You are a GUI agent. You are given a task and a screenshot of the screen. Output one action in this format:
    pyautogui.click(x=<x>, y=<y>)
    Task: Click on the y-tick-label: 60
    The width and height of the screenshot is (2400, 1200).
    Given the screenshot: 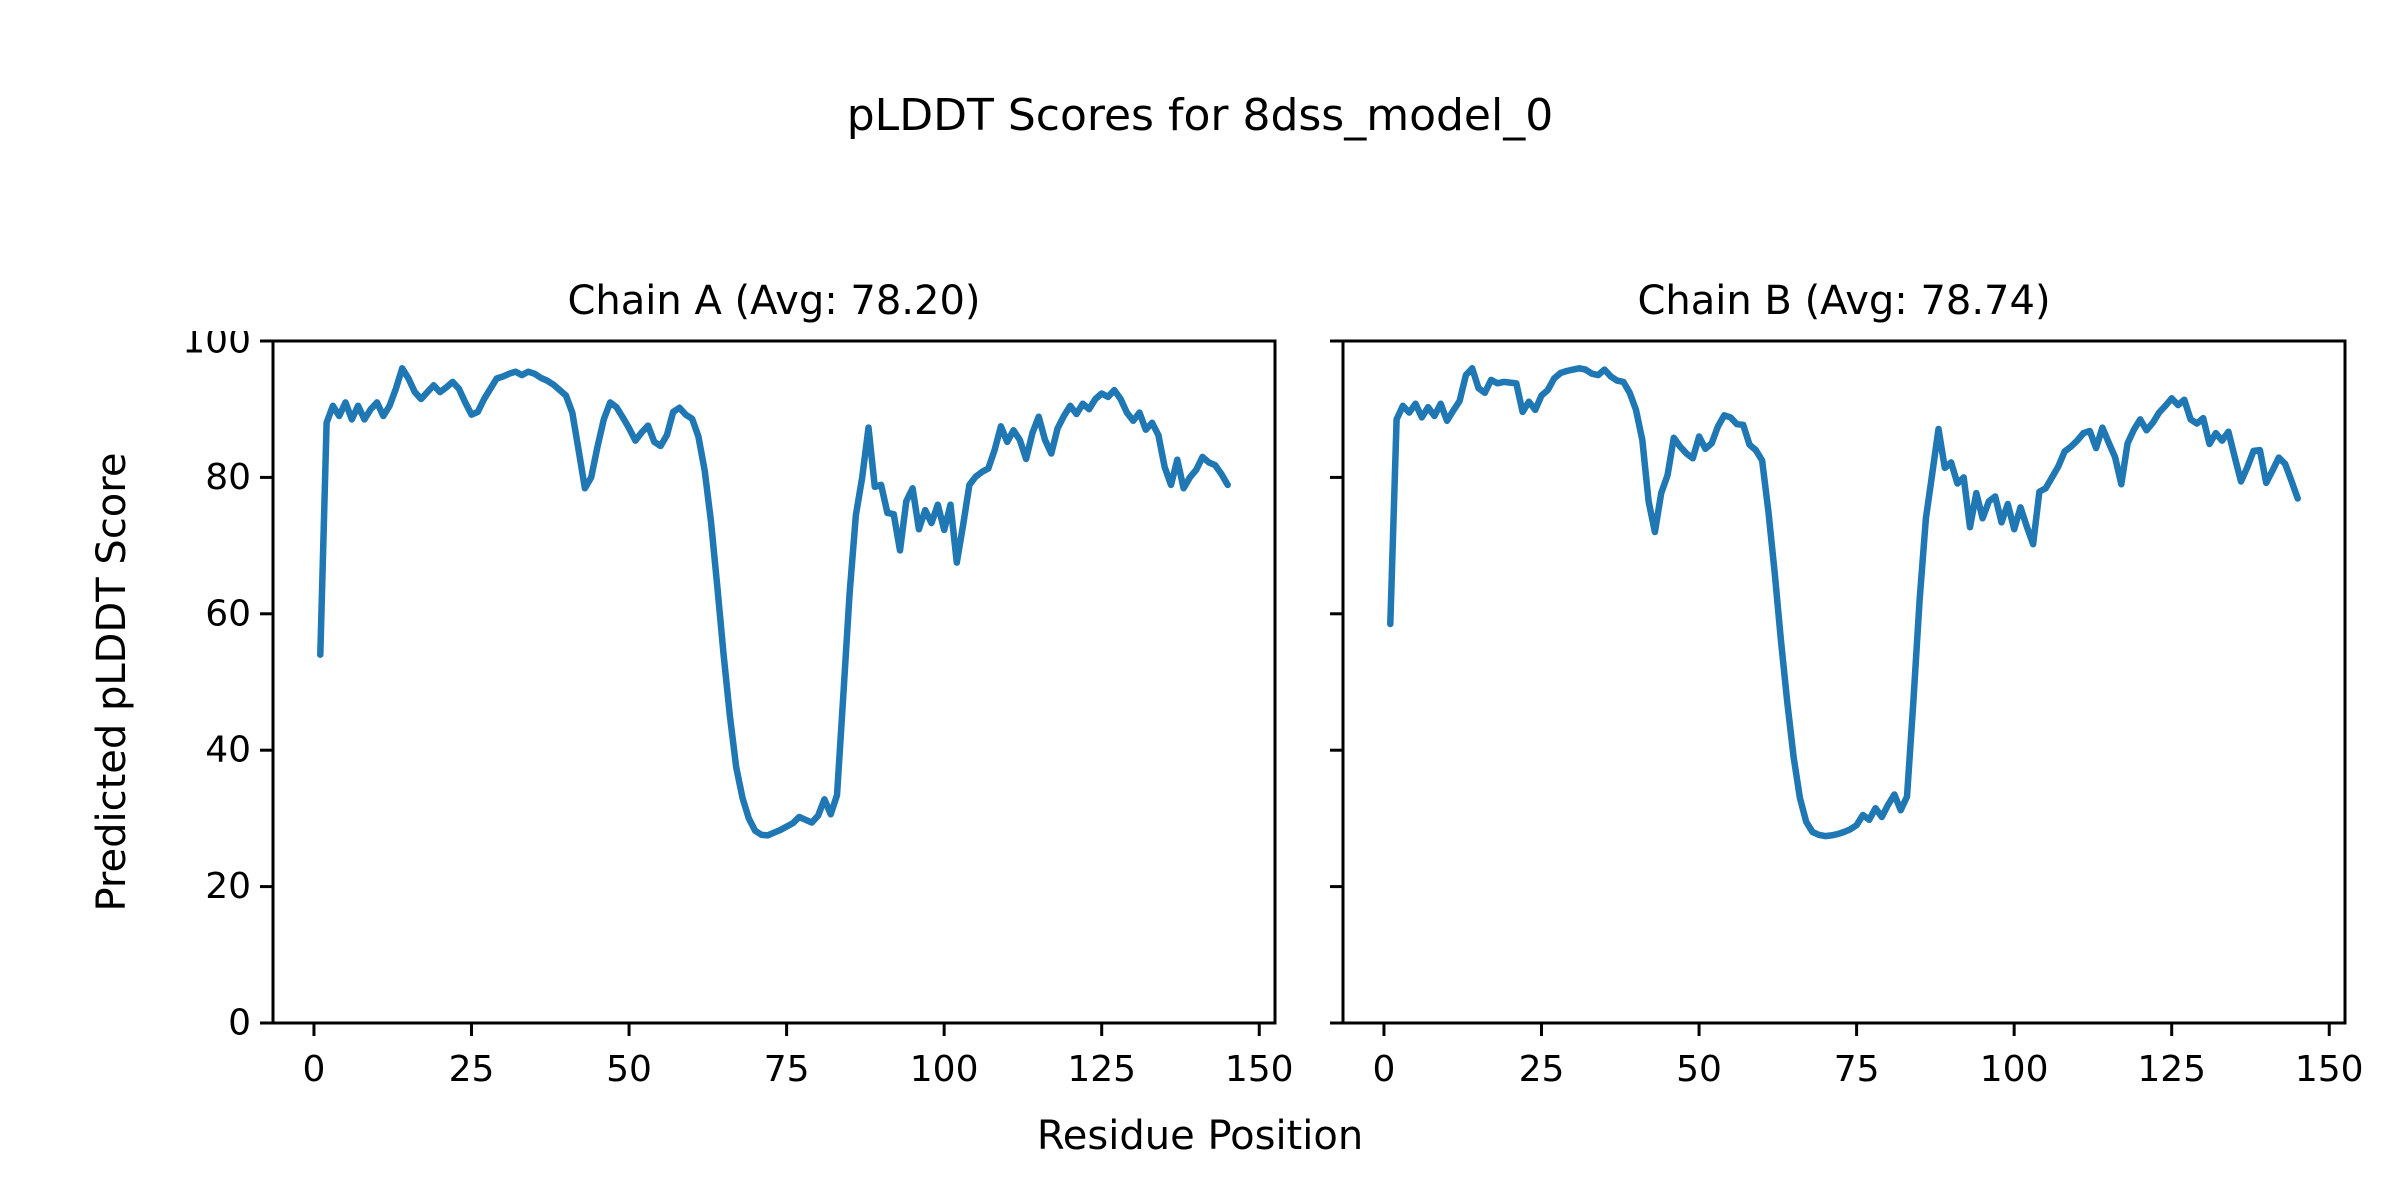 What is the action you would take?
    pyautogui.click(x=228, y=613)
    